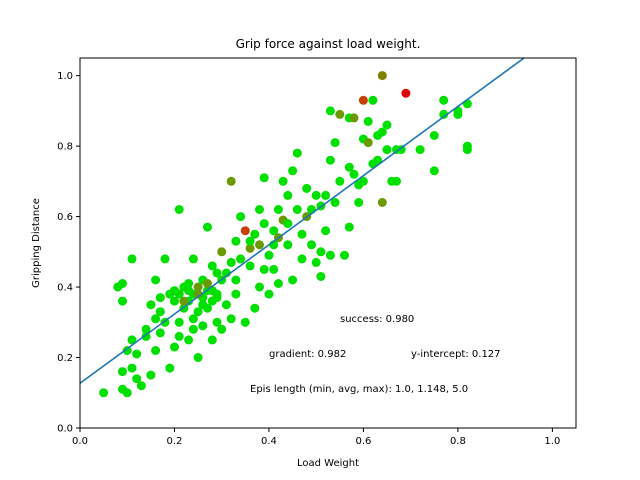 Image resolution: width=640 pixels, height=480 pixels. I want to click on x-axis: 0.0 0.2 0.4 0.6 0.8 1.0, so click(316, 437).